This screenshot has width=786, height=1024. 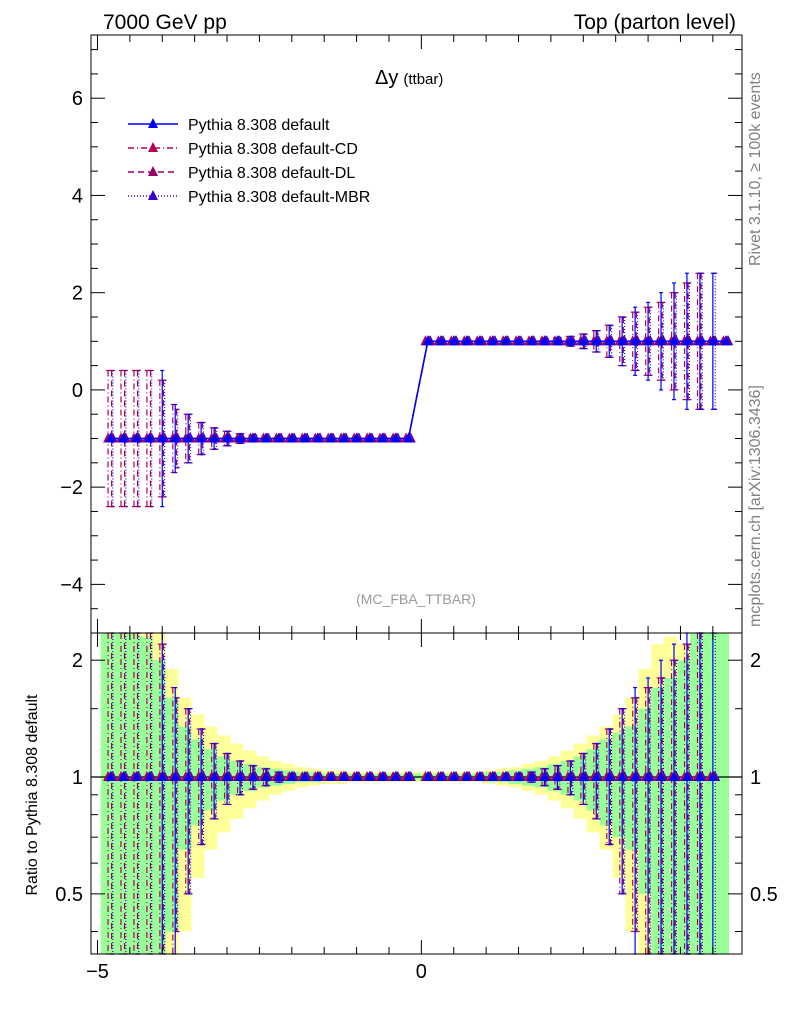 I want to click on legend-entry: Pythia 8.308 default-CD, so click(x=273, y=149).